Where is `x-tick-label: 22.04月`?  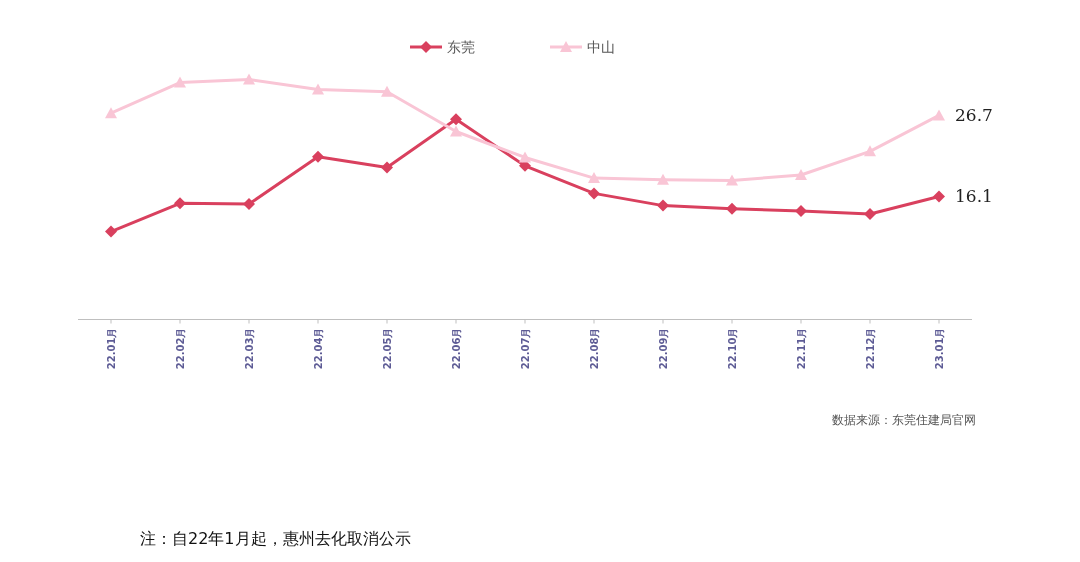 x-tick-label: 22.04月 is located at coordinates (318, 348).